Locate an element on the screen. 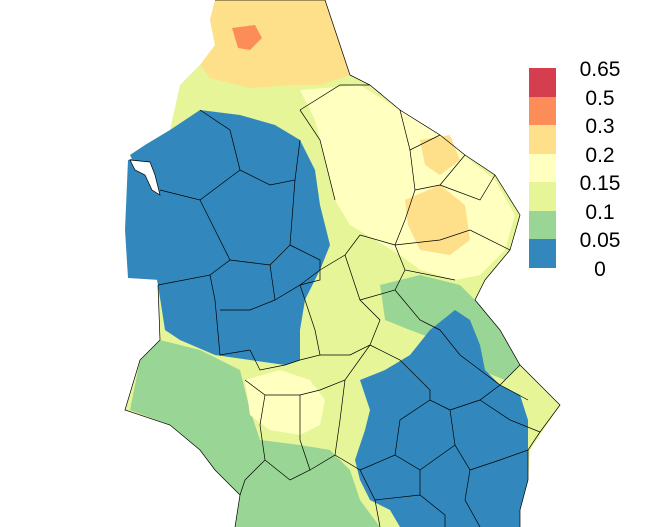 The image size is (654, 527). zone-center-lightgreen is located at coordinates (345, 302).